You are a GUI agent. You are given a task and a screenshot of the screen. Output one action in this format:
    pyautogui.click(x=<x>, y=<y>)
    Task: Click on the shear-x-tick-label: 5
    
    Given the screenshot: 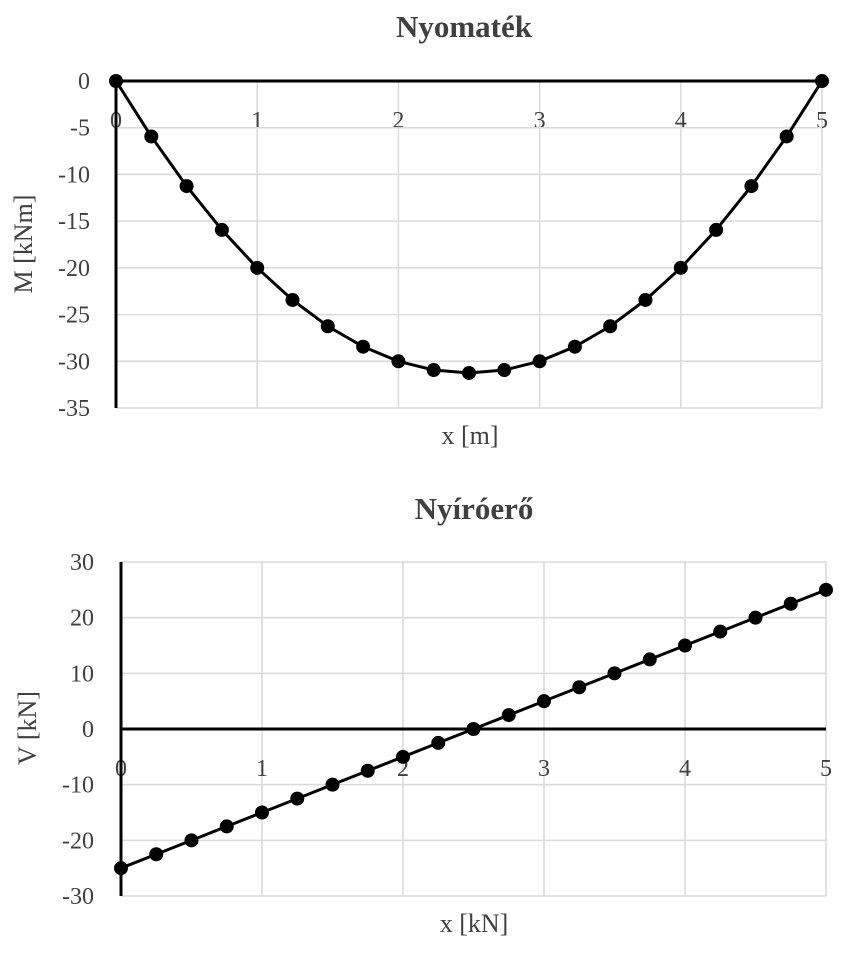 What is the action you would take?
    pyautogui.click(x=826, y=769)
    